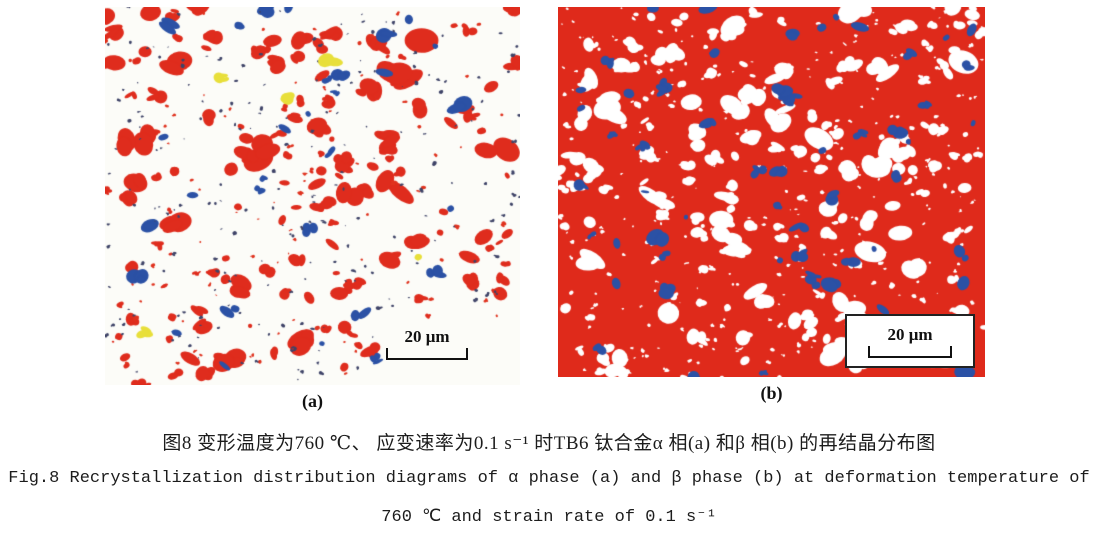  I want to click on scale-bar-a: 20 μm, so click(427, 343).